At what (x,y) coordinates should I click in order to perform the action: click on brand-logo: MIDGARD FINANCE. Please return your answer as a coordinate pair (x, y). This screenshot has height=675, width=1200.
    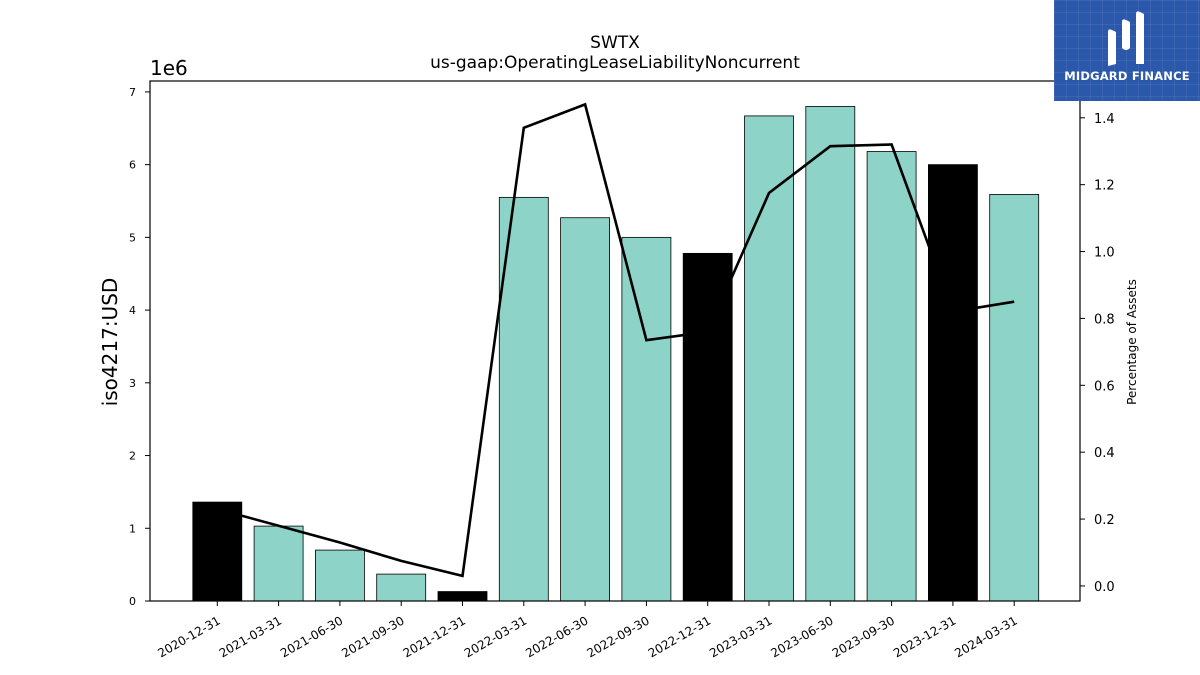
    Looking at the image, I should click on (1127, 50).